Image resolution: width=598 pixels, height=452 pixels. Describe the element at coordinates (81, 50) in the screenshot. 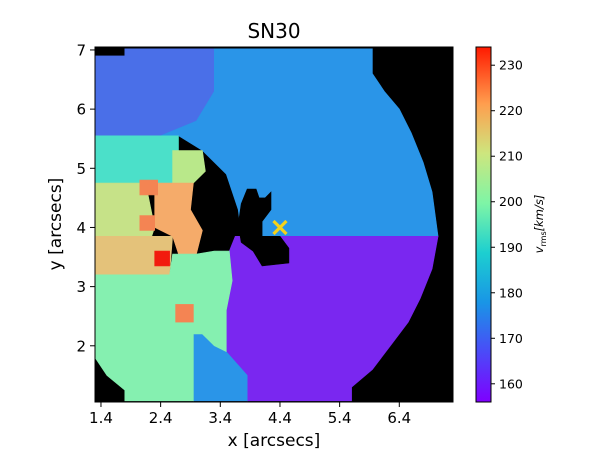

I see `y-tick-label: 7` at that location.